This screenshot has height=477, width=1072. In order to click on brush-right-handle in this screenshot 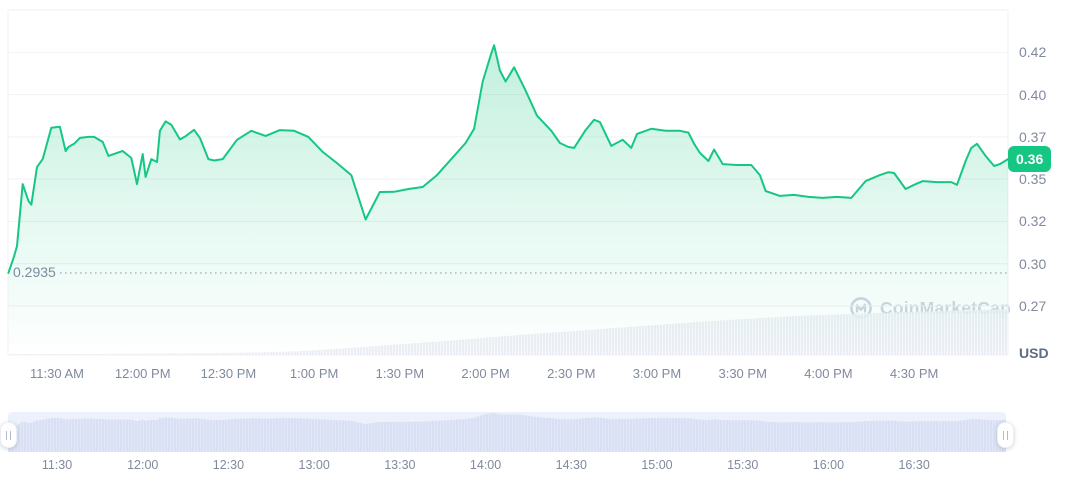, I will do `click(1005, 435)`.